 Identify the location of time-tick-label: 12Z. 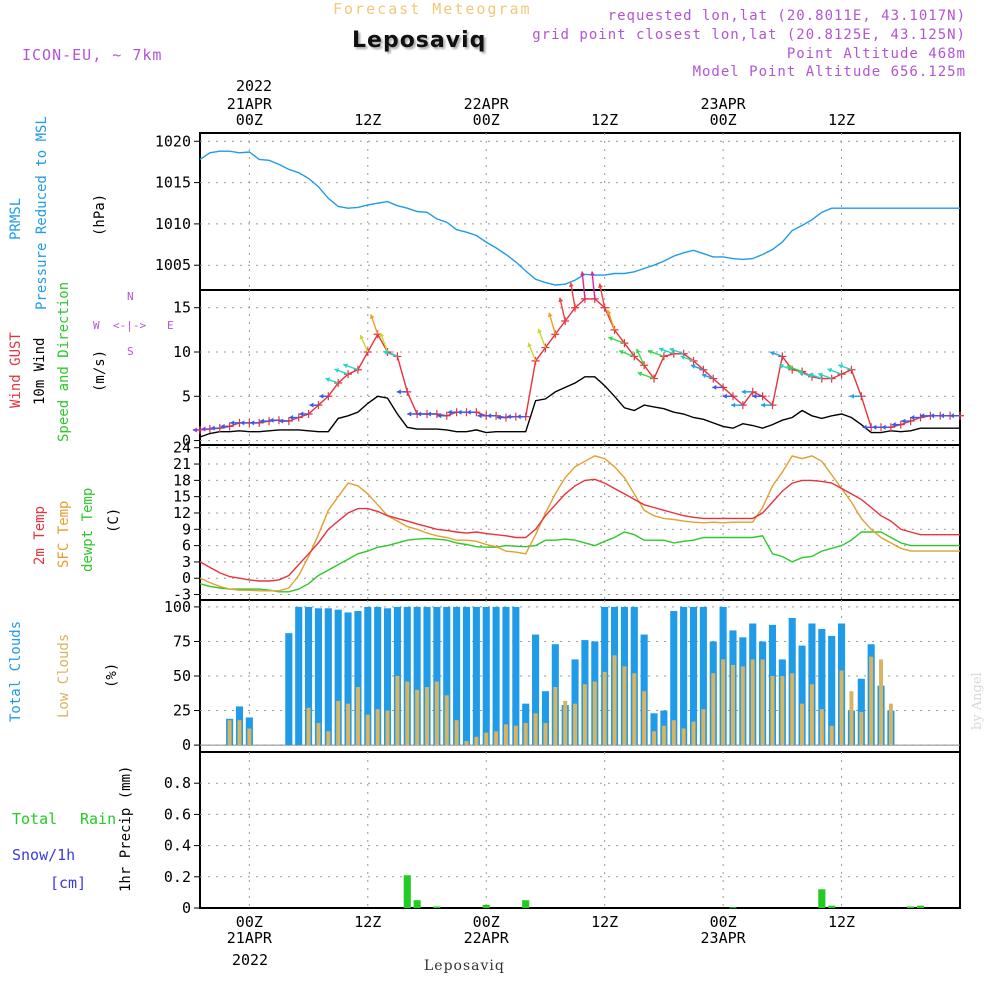
(605, 120).